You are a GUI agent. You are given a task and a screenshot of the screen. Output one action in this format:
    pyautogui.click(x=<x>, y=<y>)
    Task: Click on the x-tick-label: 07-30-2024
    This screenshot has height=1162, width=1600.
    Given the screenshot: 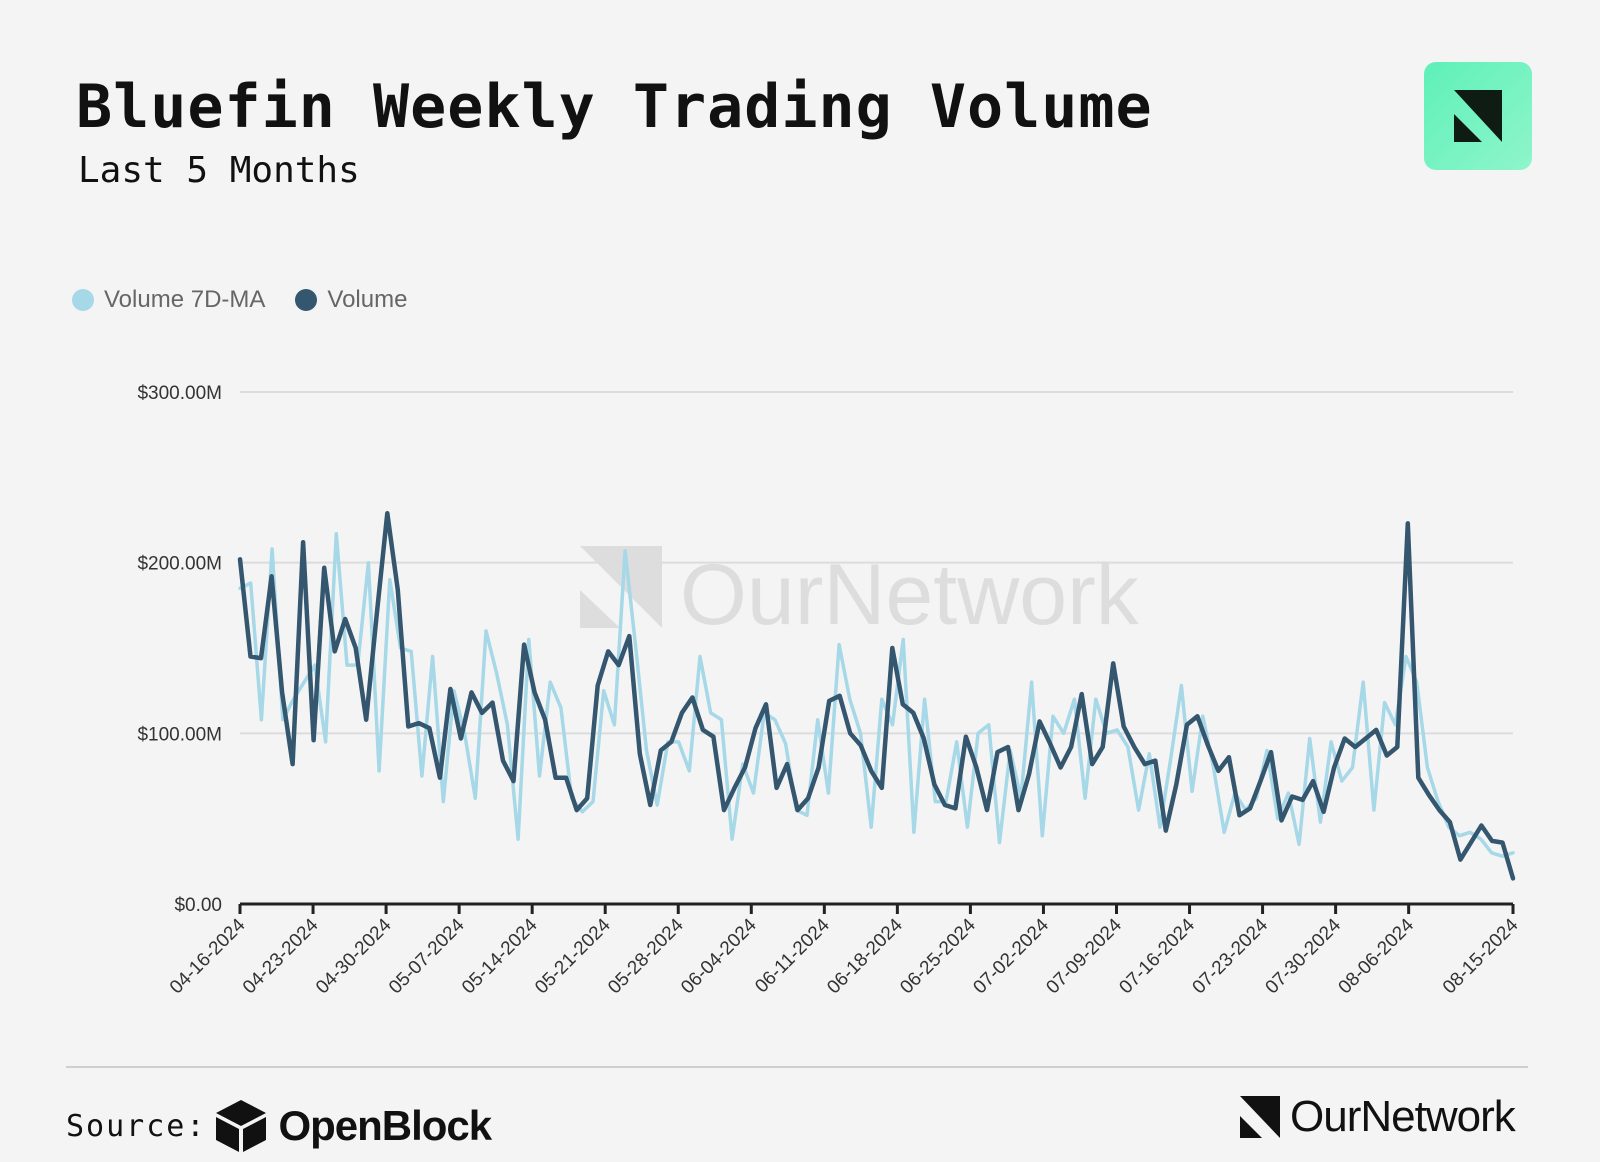 What is the action you would take?
    pyautogui.click(x=1304, y=956)
    